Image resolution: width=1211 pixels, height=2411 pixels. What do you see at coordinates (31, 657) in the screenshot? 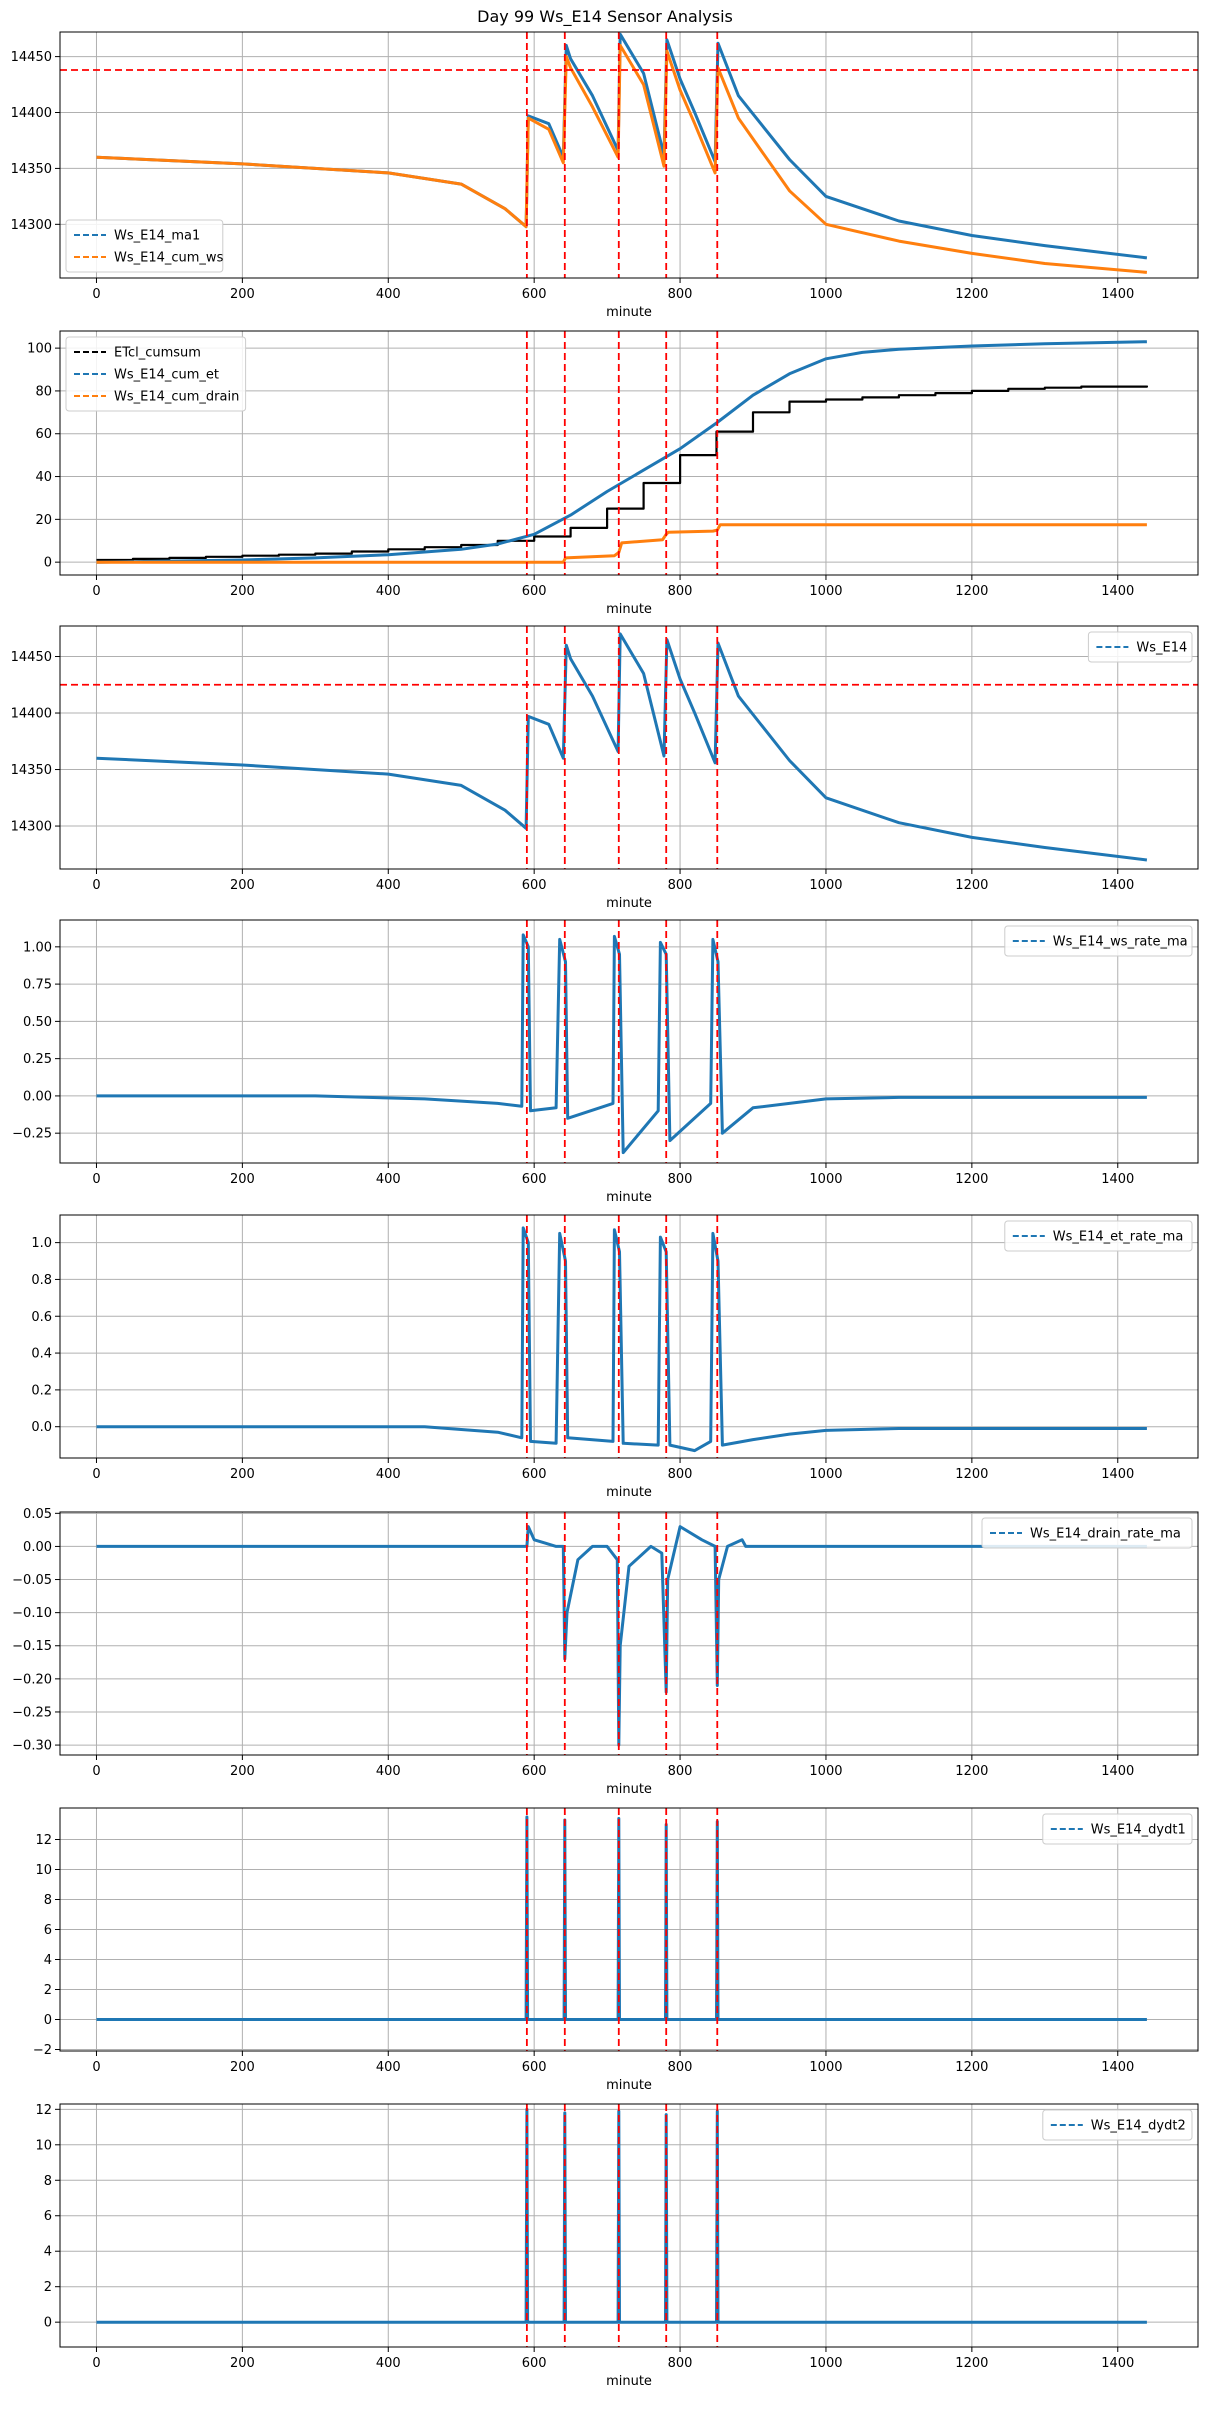
I see `y-tick-label: 14450` at bounding box center [31, 657].